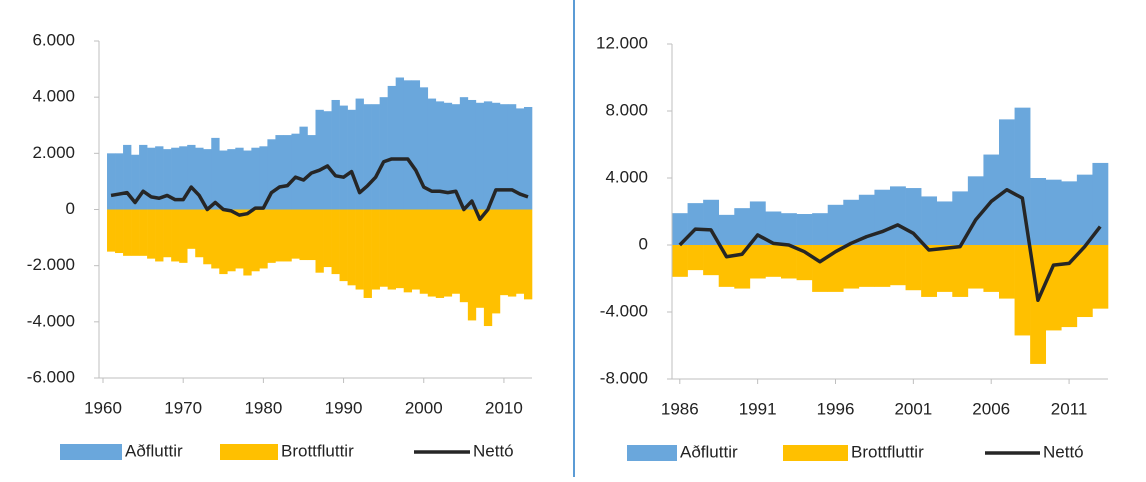  Describe the element at coordinates (680, 408) in the screenshot. I see `x-tick-label: 1986` at that location.